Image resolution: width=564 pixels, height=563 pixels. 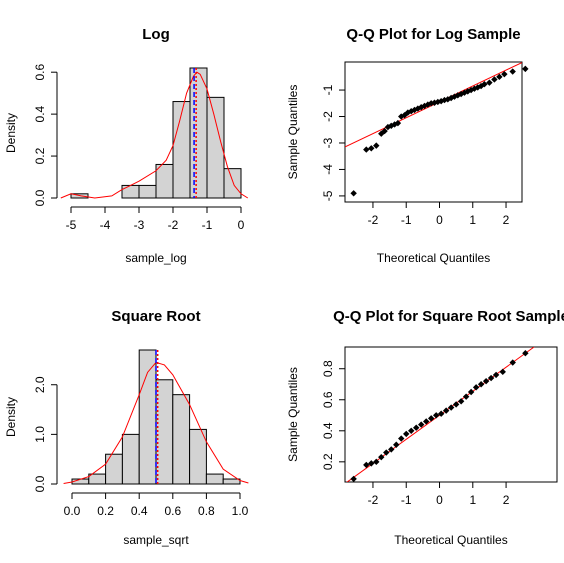 I want to click on chart-title: Log, so click(x=156, y=34).